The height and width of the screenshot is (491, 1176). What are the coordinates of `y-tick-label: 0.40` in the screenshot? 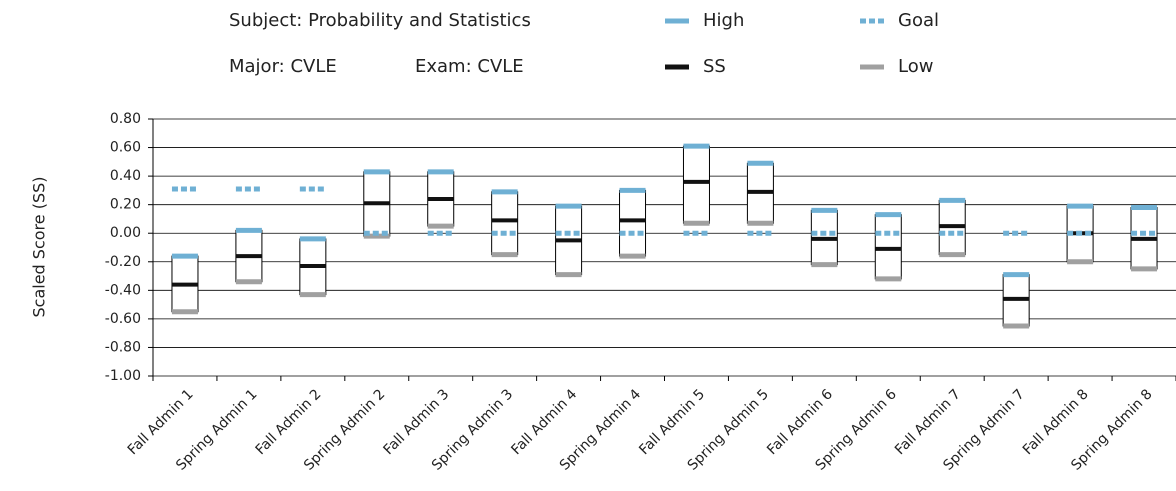 It's located at (125, 176).